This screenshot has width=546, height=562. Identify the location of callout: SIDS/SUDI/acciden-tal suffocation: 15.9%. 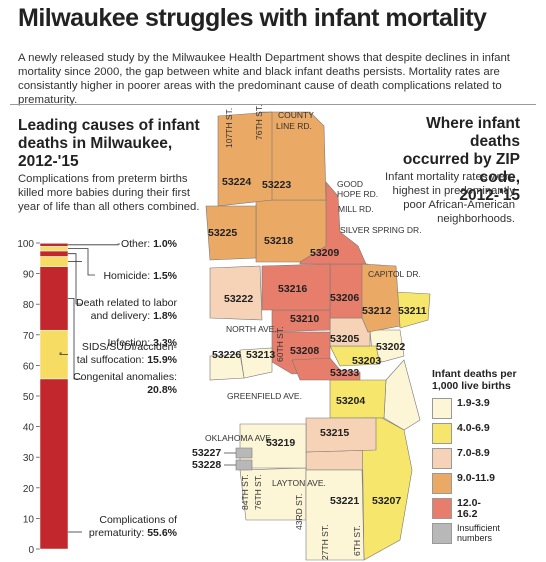
(118, 353).